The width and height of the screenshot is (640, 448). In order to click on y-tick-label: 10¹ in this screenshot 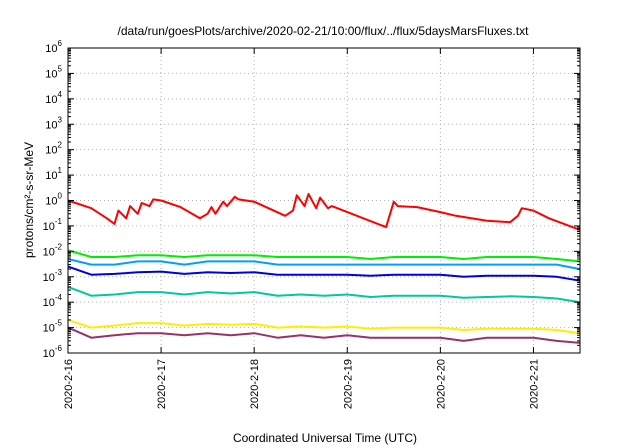, I will do `click(53, 174)`.